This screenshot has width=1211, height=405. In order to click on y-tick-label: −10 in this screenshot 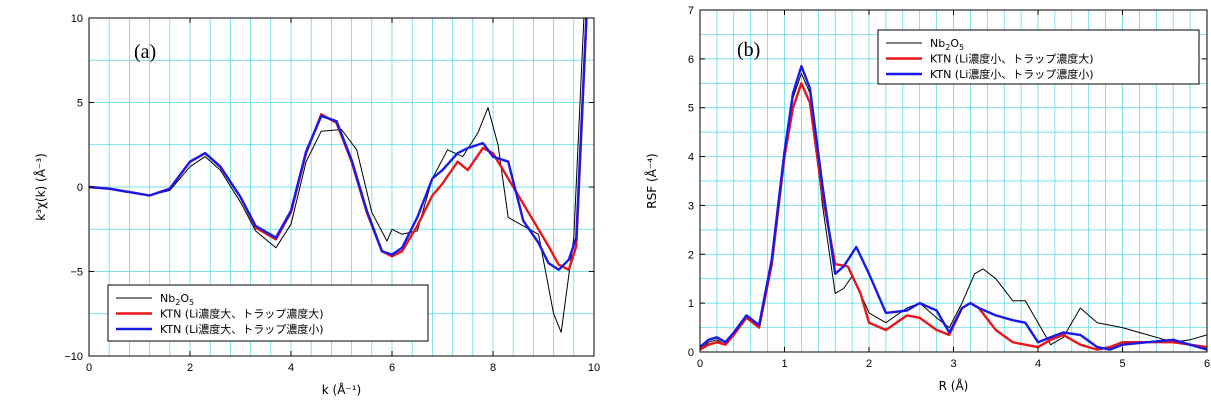, I will do `click(73, 357)`.